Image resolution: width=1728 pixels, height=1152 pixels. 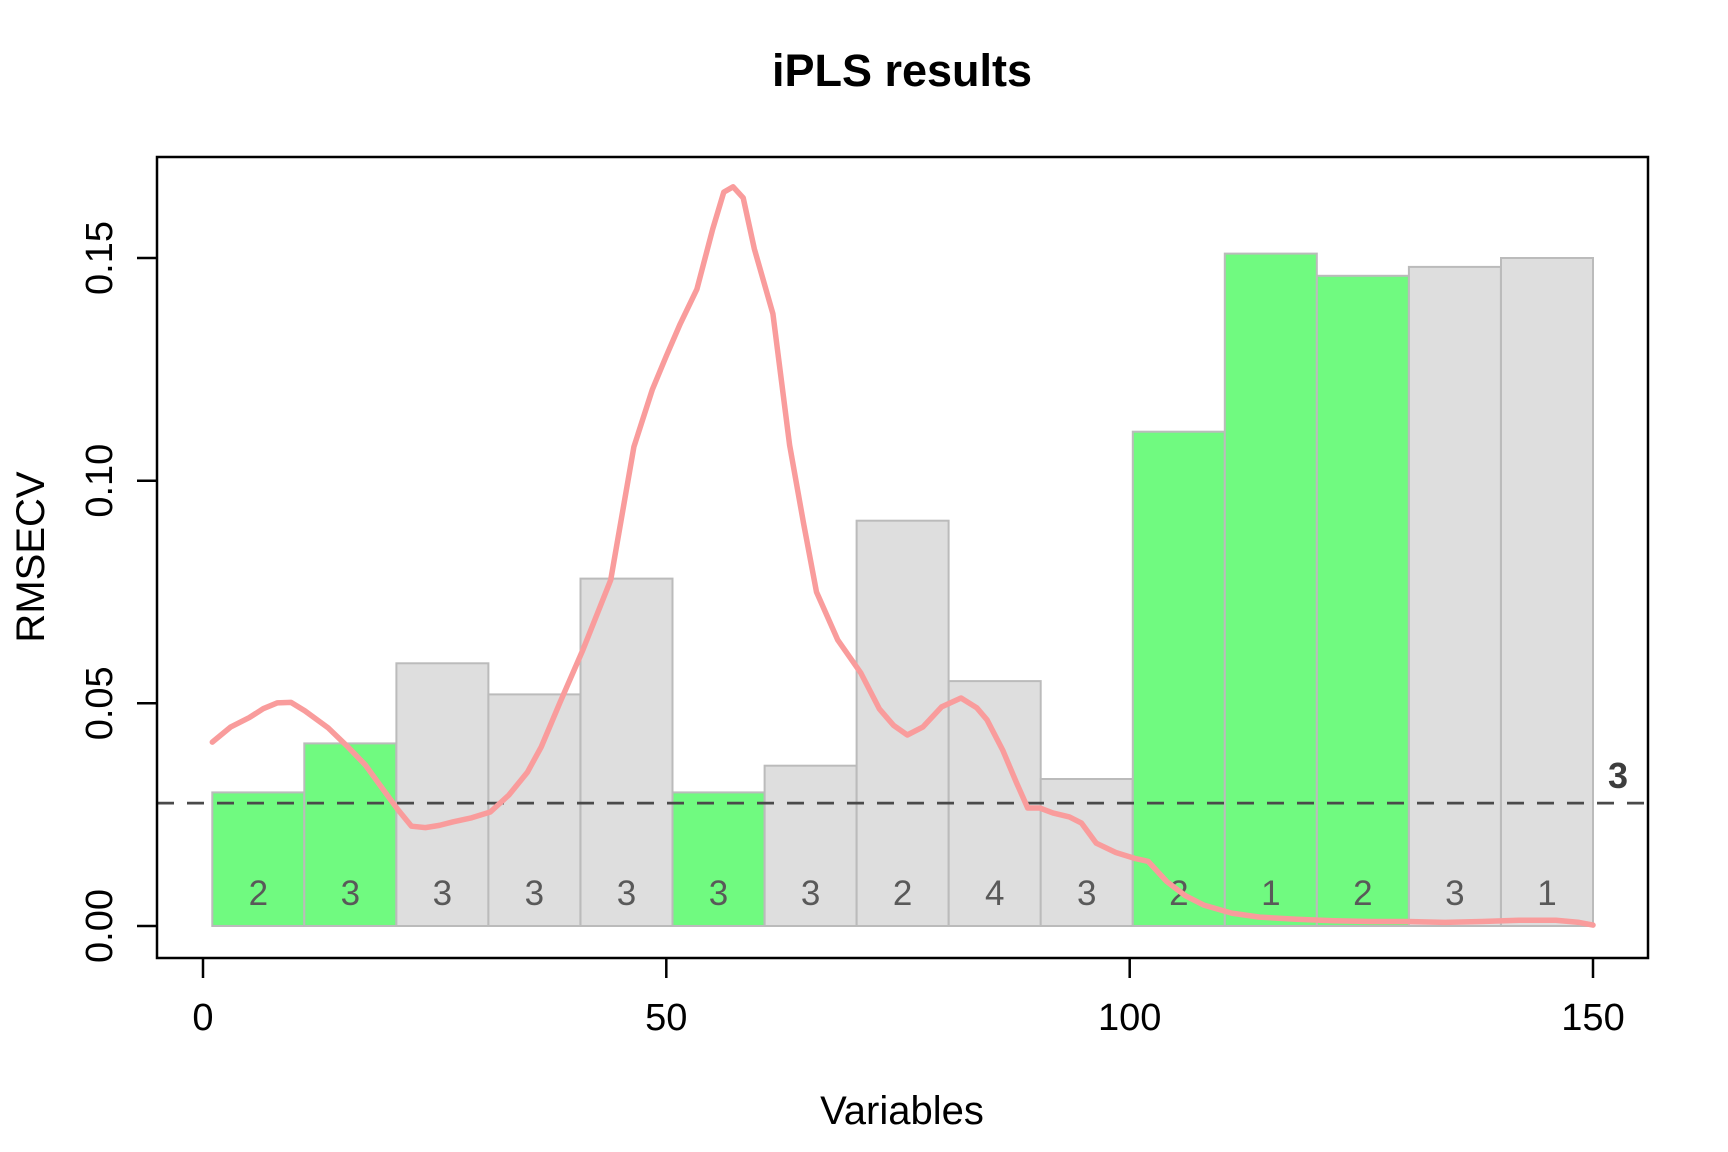 What do you see at coordinates (902, 893) in the screenshot?
I see `interval-ncomp-label-8: 2` at bounding box center [902, 893].